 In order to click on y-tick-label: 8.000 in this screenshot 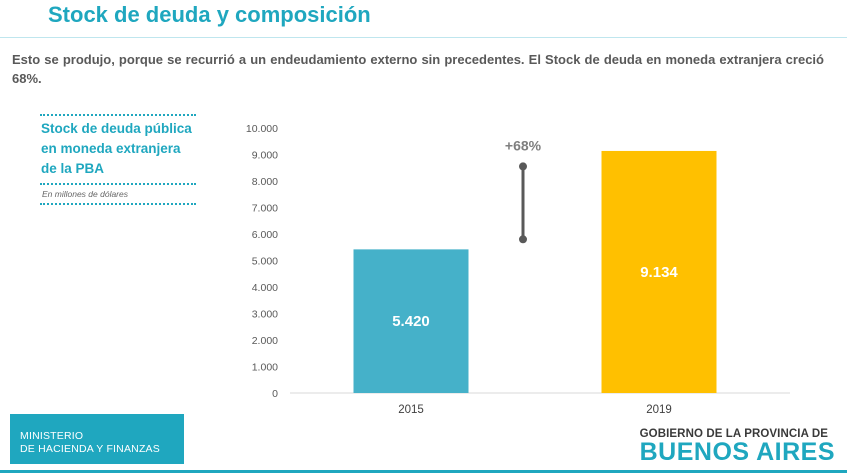, I will do `click(265, 182)`.